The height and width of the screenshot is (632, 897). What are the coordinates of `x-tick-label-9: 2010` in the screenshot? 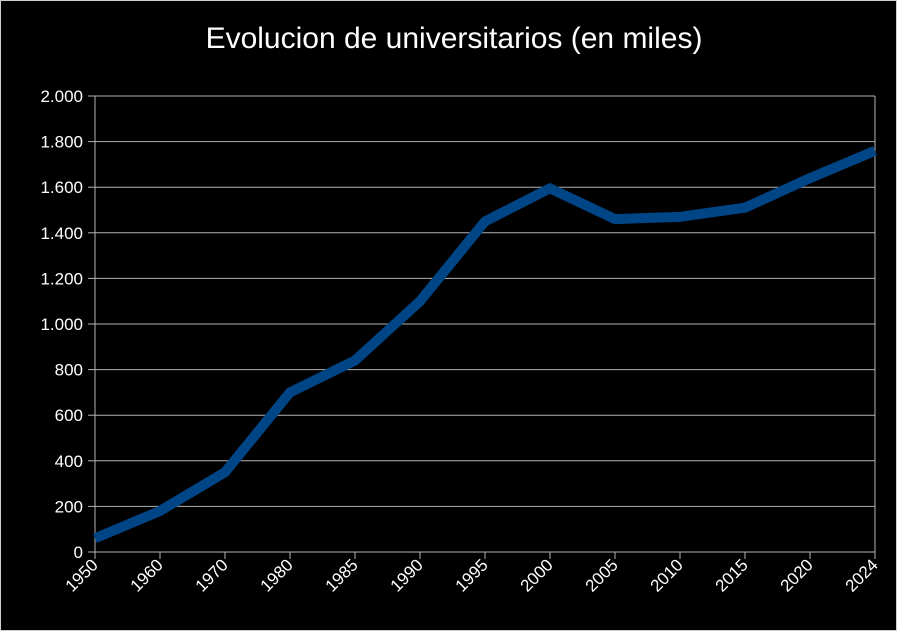 It's located at (667, 575).